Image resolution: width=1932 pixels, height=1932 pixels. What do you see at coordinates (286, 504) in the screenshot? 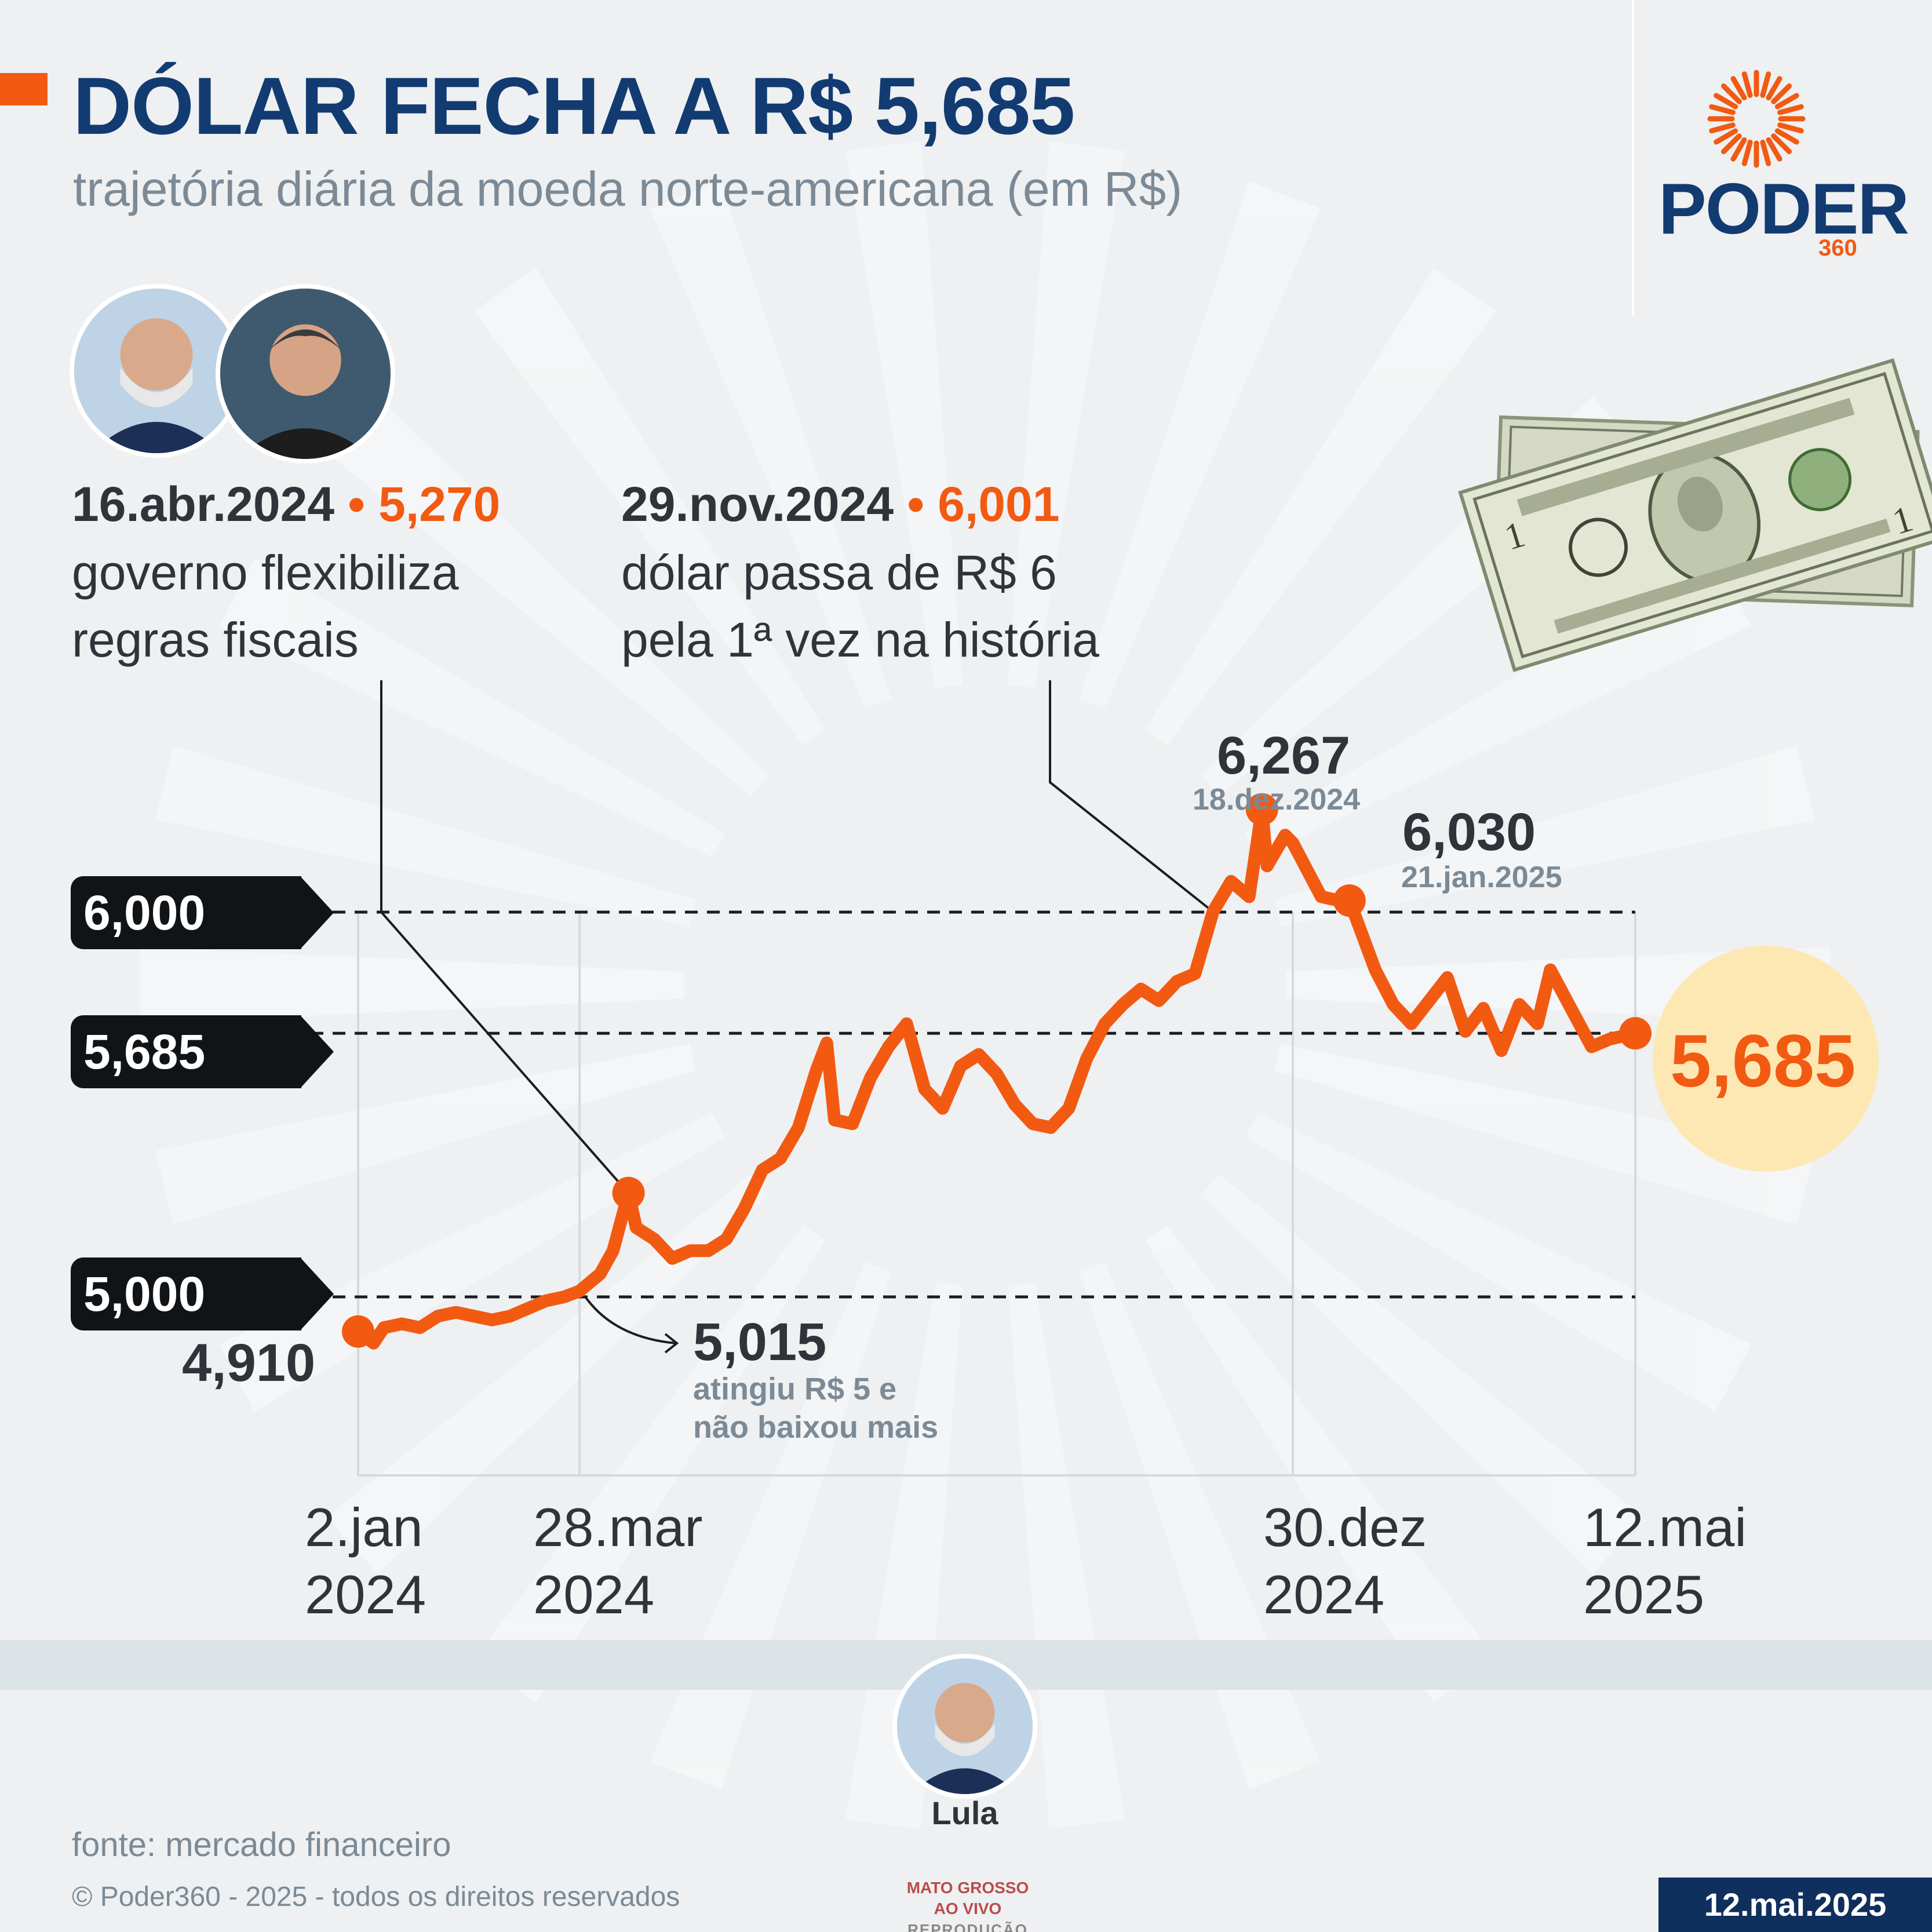
I see `event-1-date: 16.abr.2024 • 5,270` at bounding box center [286, 504].